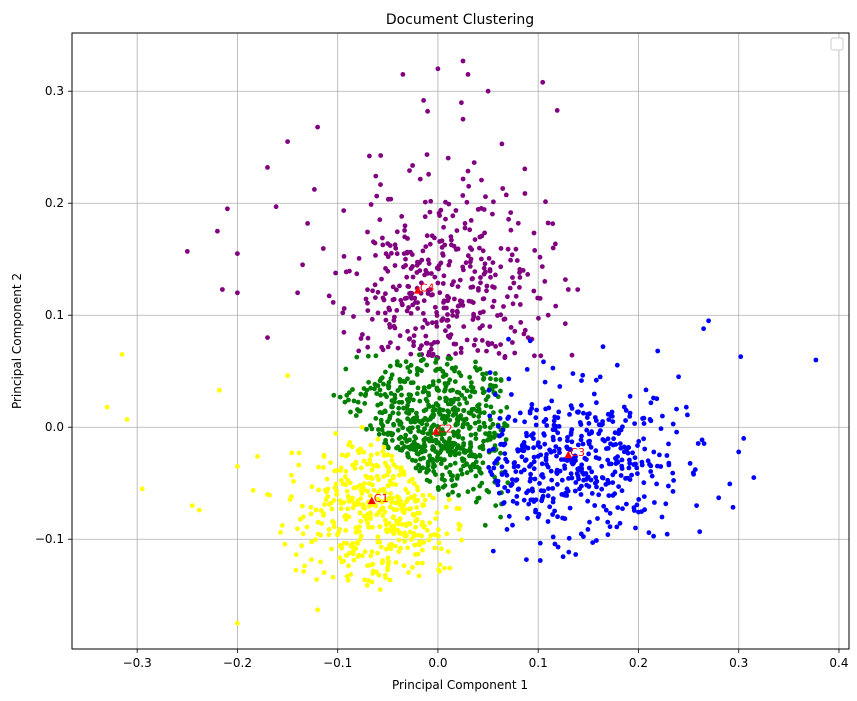 The image size is (857, 701). What do you see at coordinates (54, 91) in the screenshot?
I see `y-tick-label: 0.3` at bounding box center [54, 91].